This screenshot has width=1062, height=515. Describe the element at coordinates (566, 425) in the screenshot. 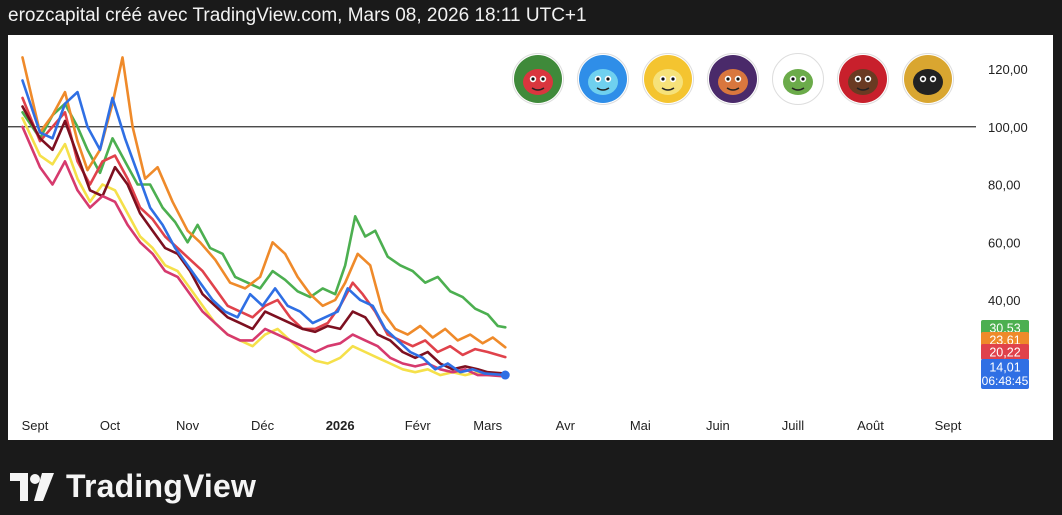

I see `x-tick-label: Avr` at that location.